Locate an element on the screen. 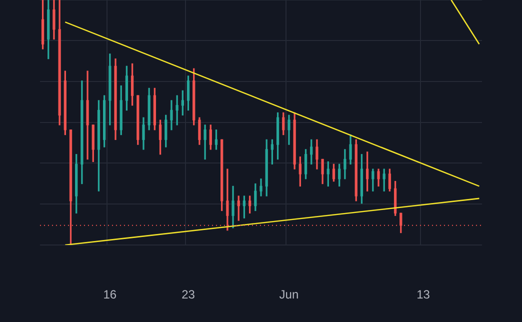 The height and width of the screenshot is (322, 522). x-tick-label: 23 is located at coordinates (189, 295).